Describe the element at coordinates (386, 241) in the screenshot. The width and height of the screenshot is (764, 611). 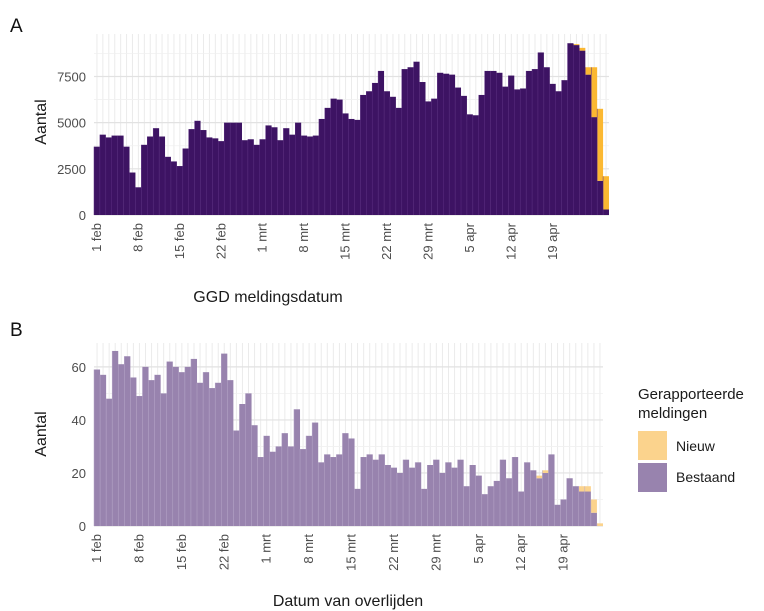
I see `a-x-tick-label: 22 mrt` at that location.